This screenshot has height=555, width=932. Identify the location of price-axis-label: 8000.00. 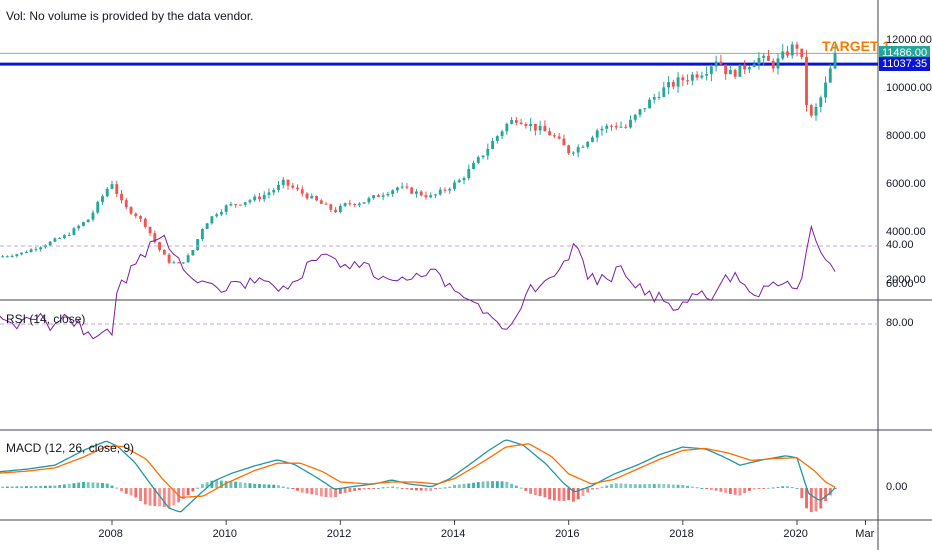
(906, 136).